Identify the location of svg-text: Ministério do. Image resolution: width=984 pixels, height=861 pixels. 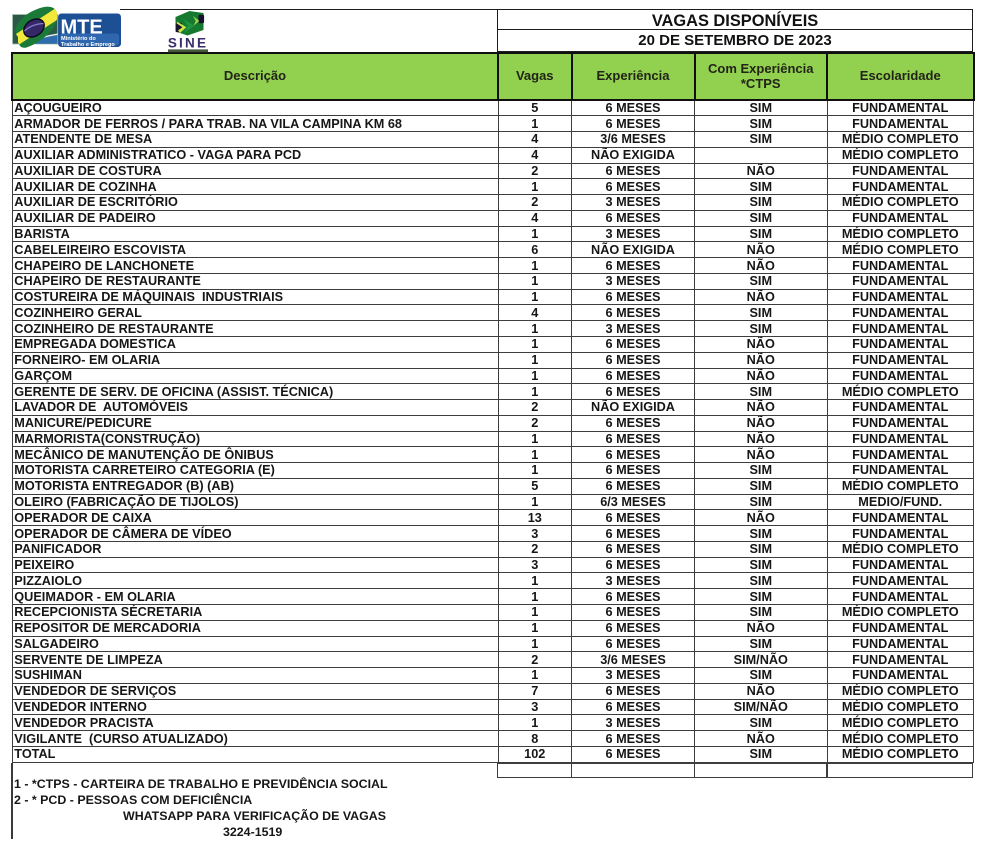
(78, 39).